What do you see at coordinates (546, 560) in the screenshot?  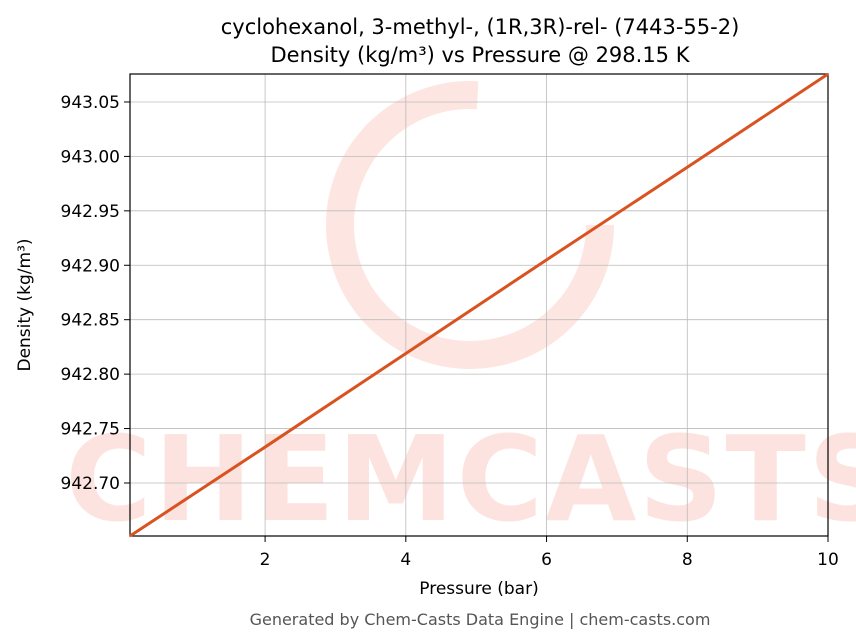 I see `x-tick-label: 6` at bounding box center [546, 560].